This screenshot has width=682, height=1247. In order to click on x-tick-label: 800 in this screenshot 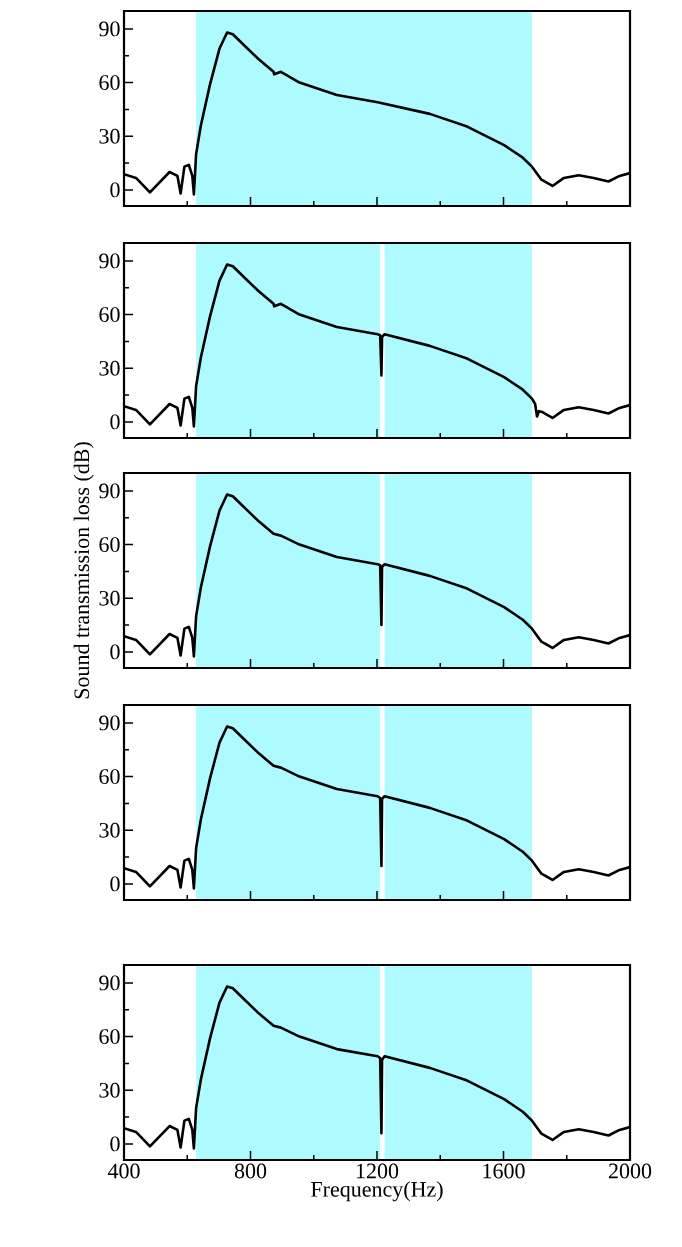, I will do `click(250, 1171)`.